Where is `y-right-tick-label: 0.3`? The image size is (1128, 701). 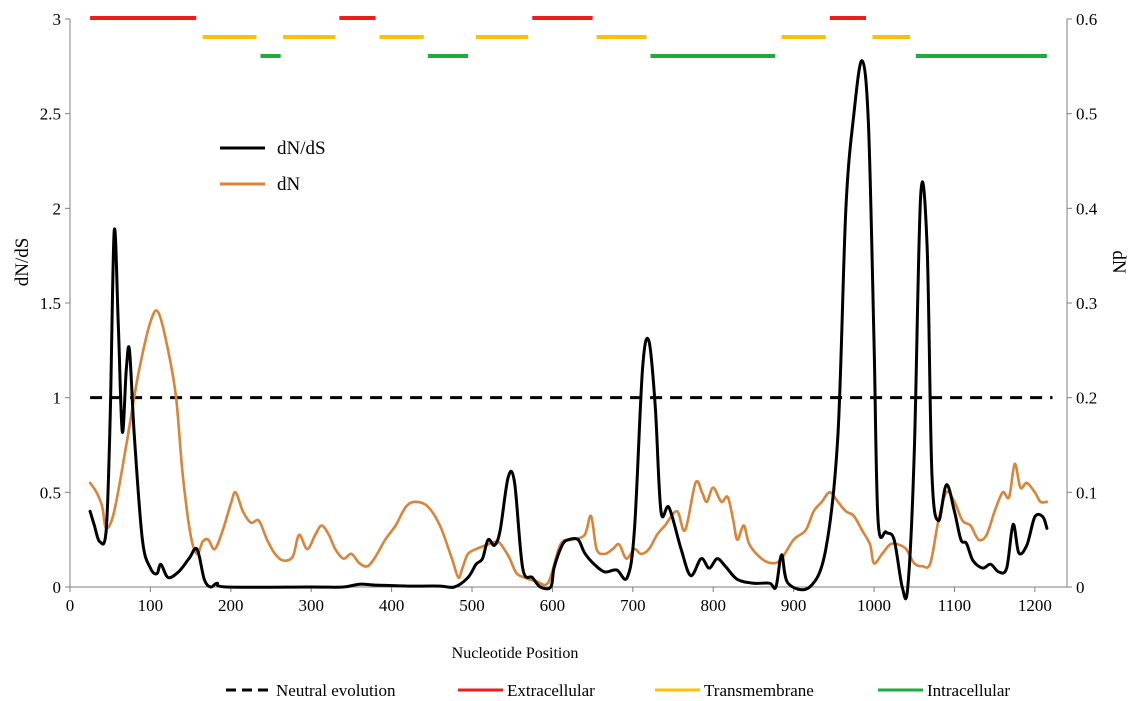 y-right-tick-label: 0.3 is located at coordinates (1086, 303).